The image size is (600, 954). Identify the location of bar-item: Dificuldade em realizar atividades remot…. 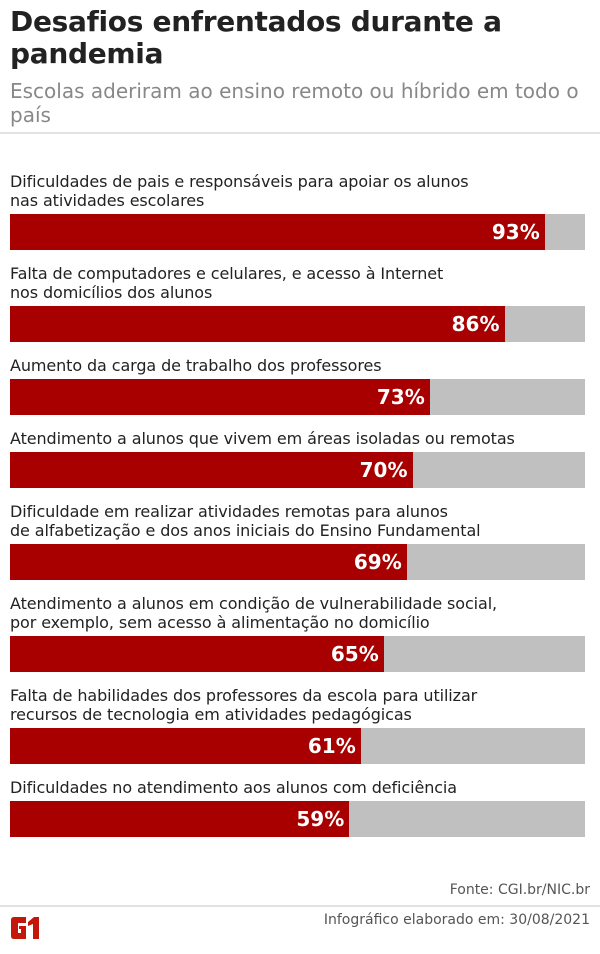
(297, 541).